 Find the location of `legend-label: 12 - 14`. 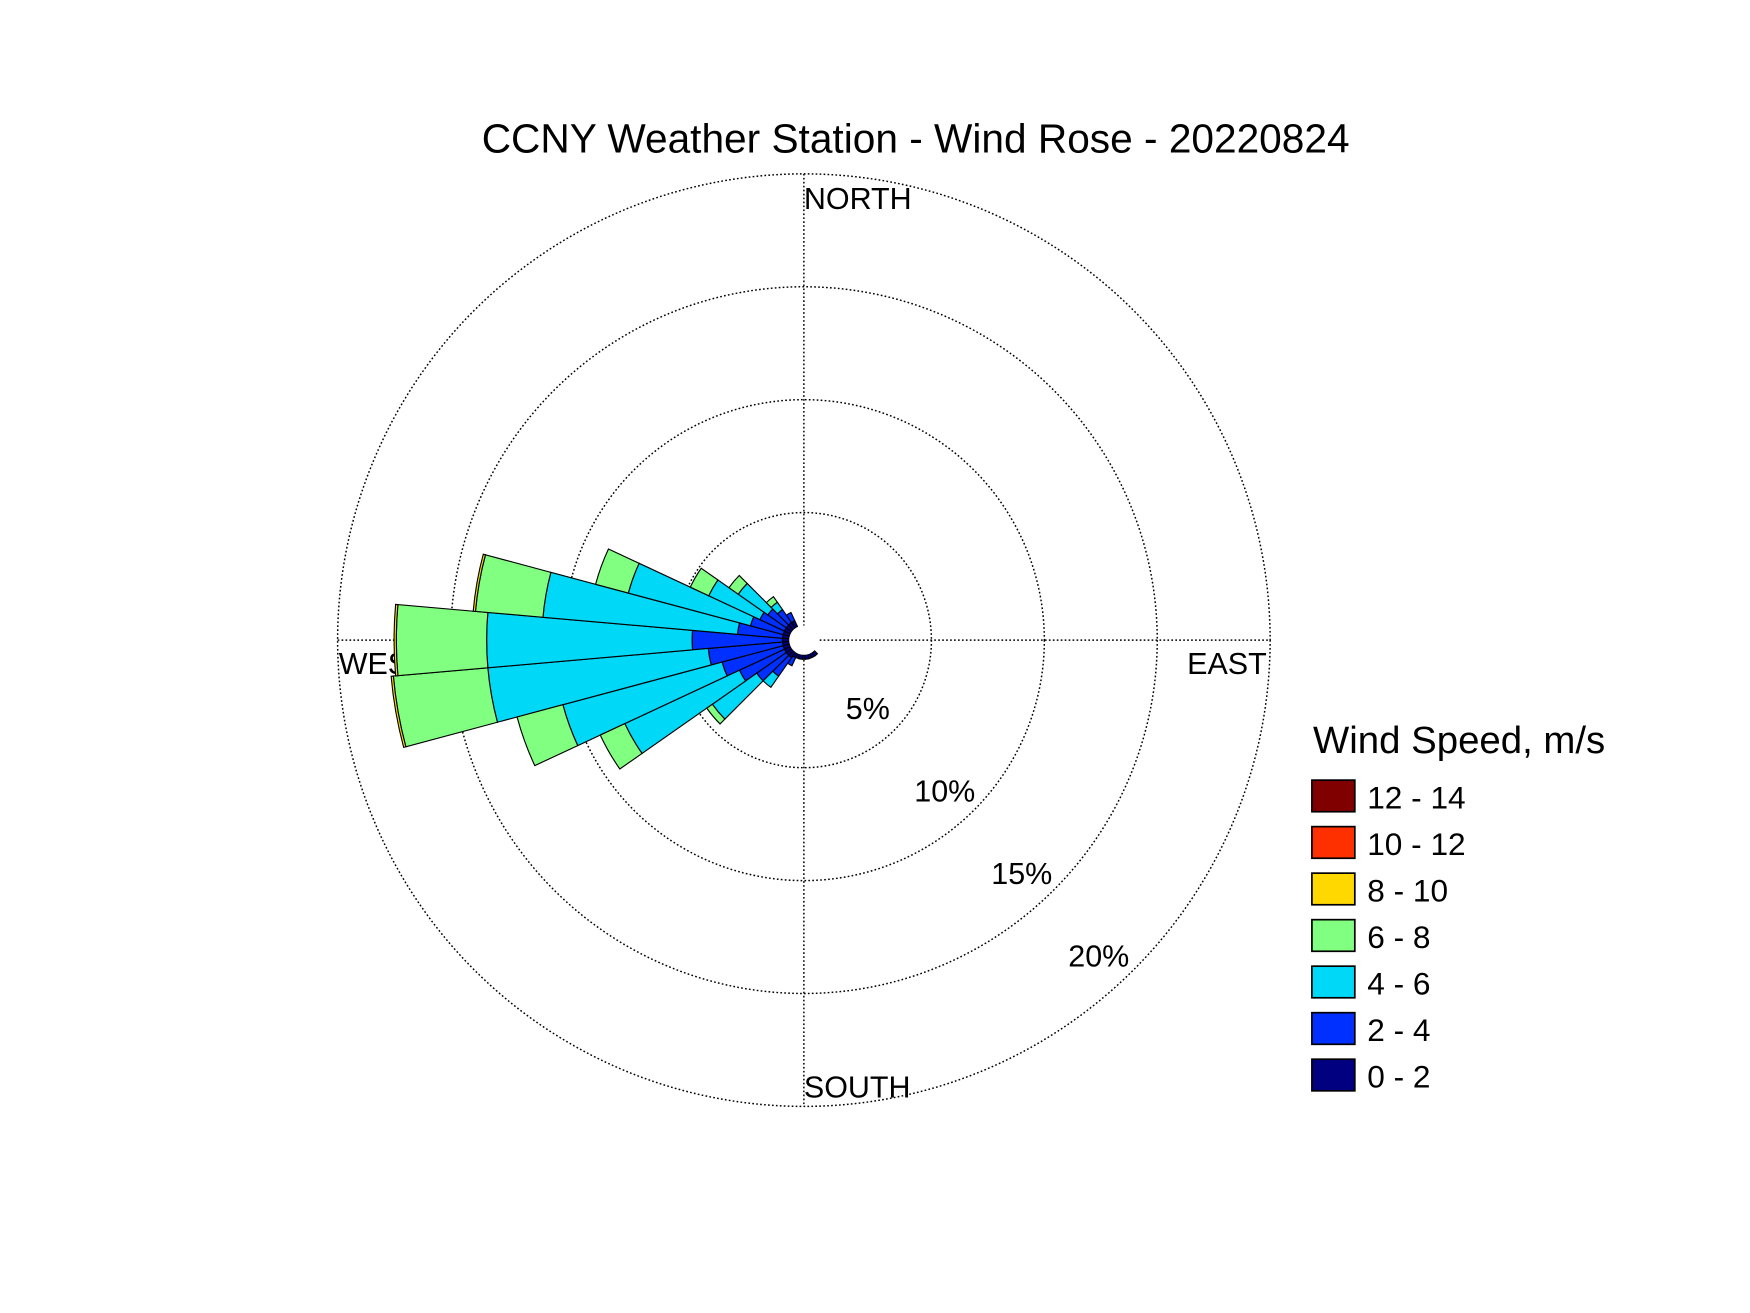

legend-label: 12 - 14 is located at coordinates (1416, 797).